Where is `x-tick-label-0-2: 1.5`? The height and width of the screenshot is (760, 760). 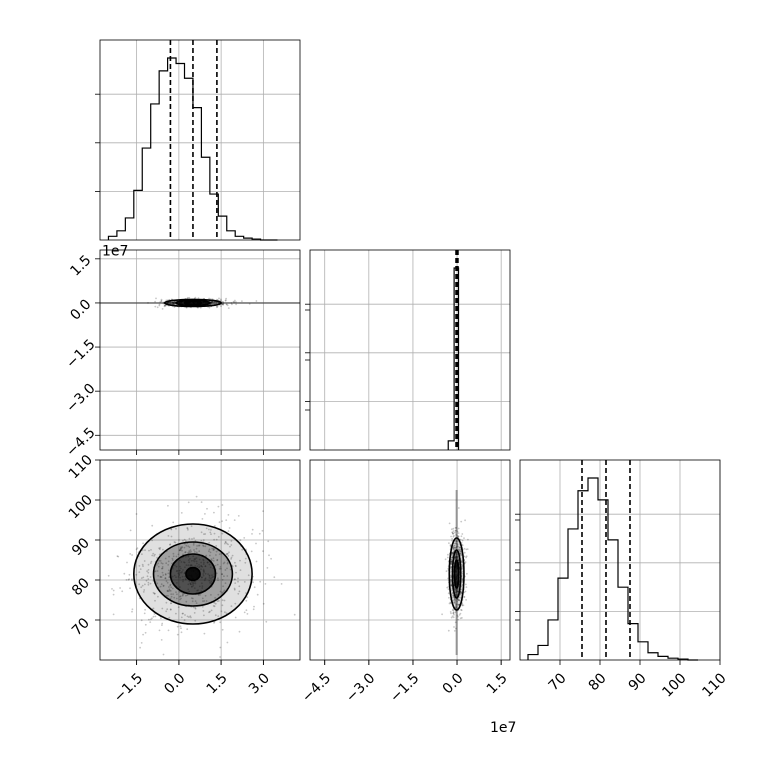 x-tick-label-0-2: 1.5 is located at coordinates (217, 683).